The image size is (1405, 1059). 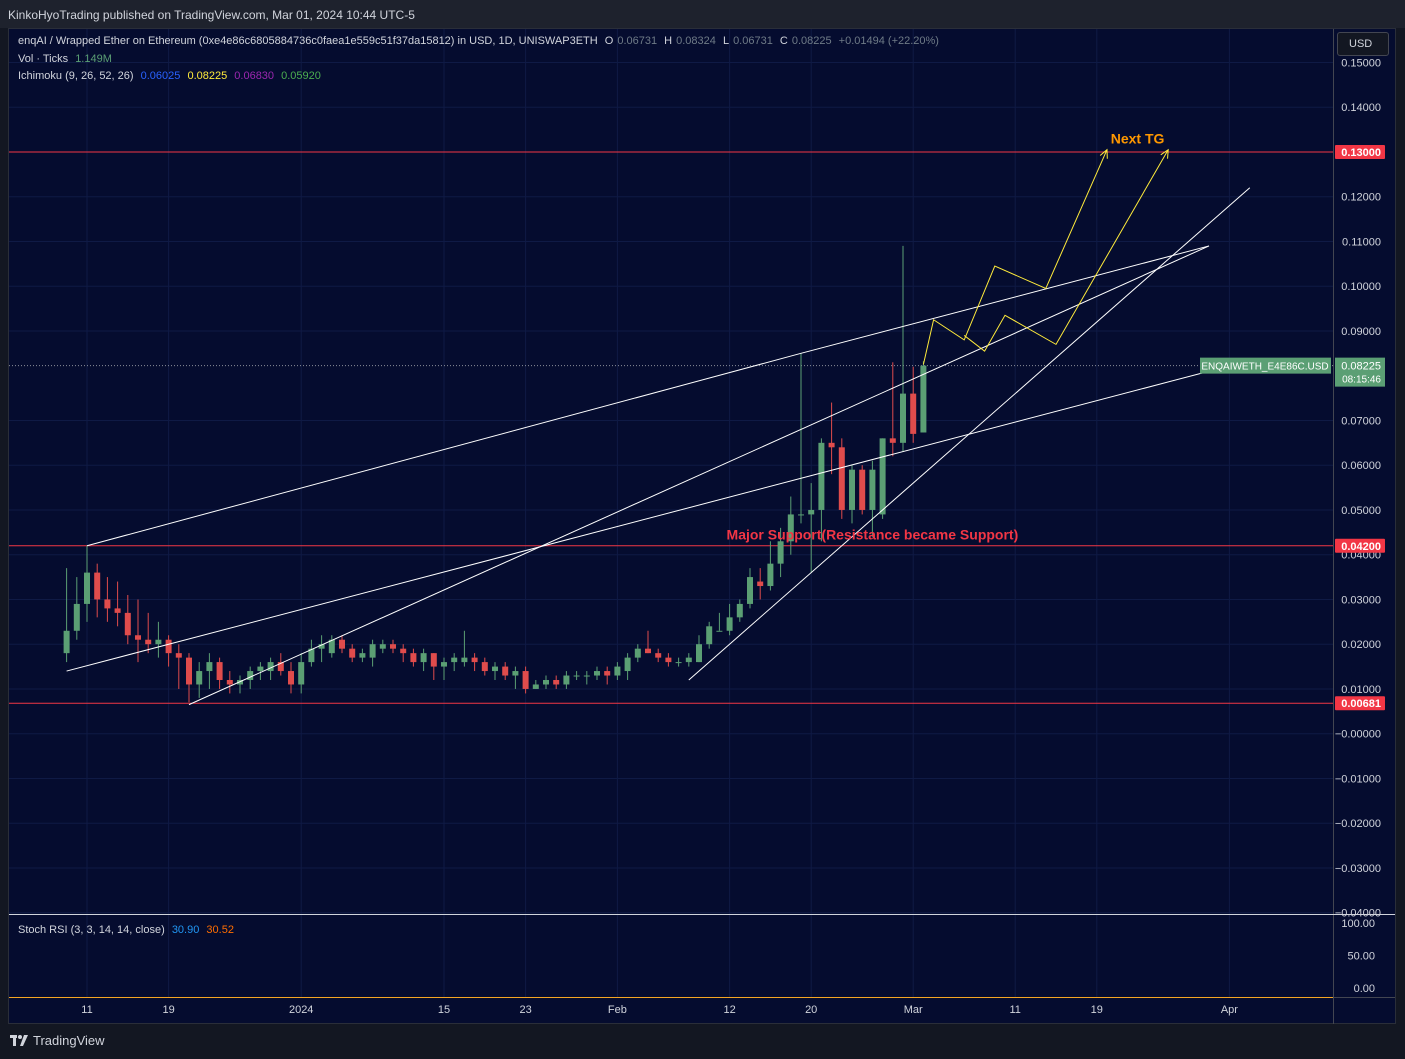 What do you see at coordinates (1014, 1010) in the screenshot?
I see `x-tick-label: 11` at bounding box center [1014, 1010].